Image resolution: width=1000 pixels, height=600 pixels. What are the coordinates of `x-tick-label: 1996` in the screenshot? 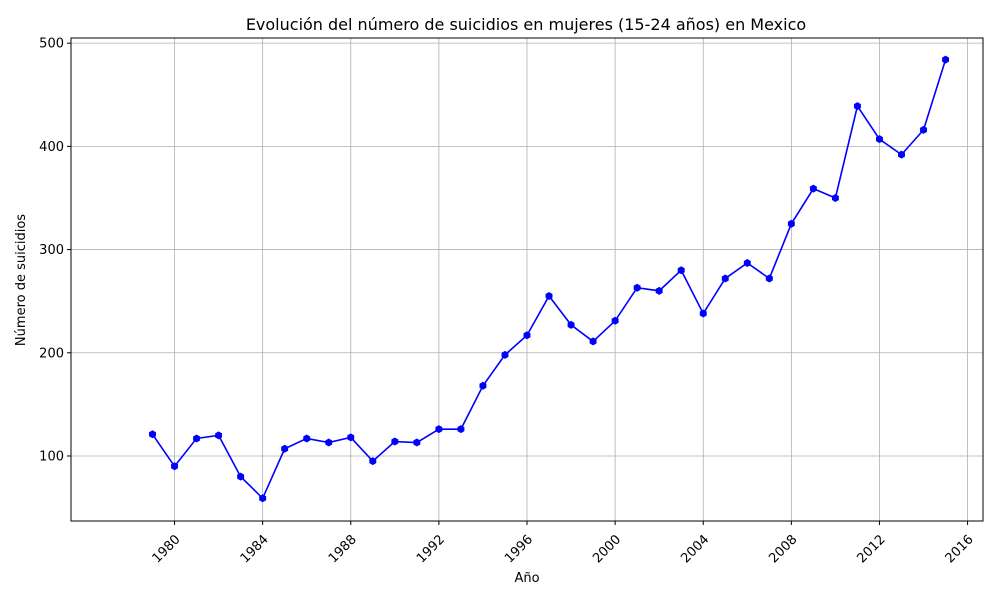 It's located at (519, 549).